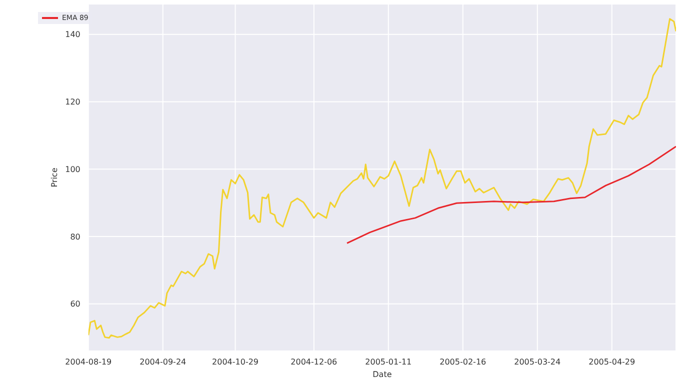  Describe the element at coordinates (72, 35) in the screenshot. I see `y-tick-label: 140` at that location.